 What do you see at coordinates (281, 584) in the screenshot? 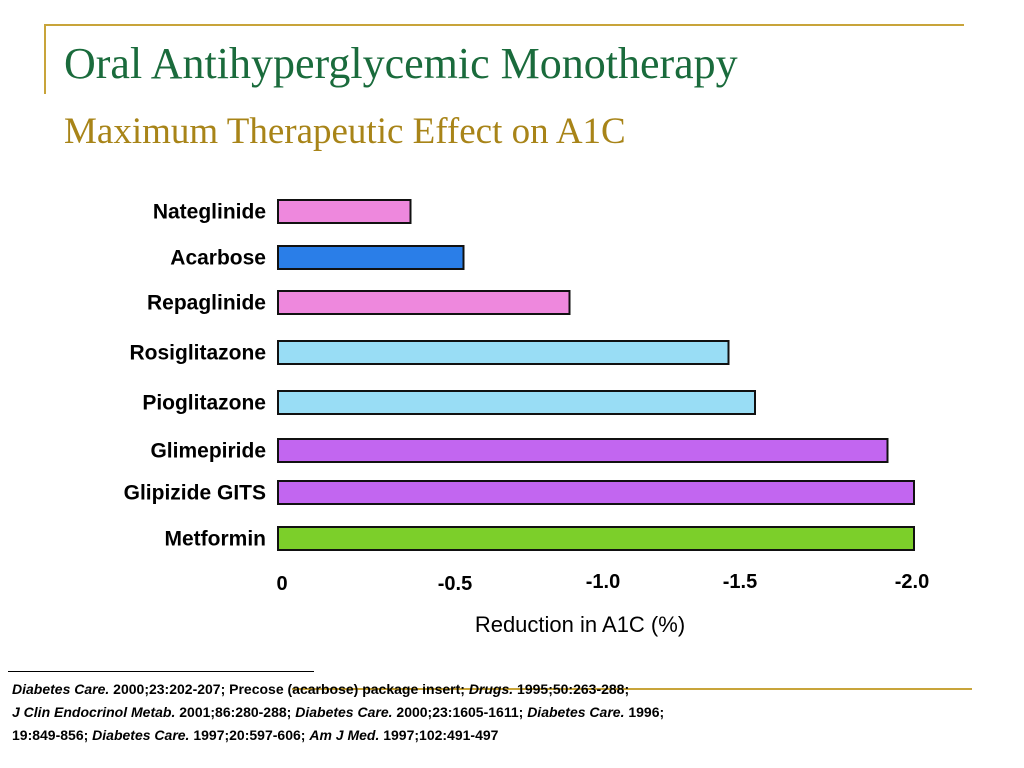
I see `x-tick-label: 0` at bounding box center [281, 584].